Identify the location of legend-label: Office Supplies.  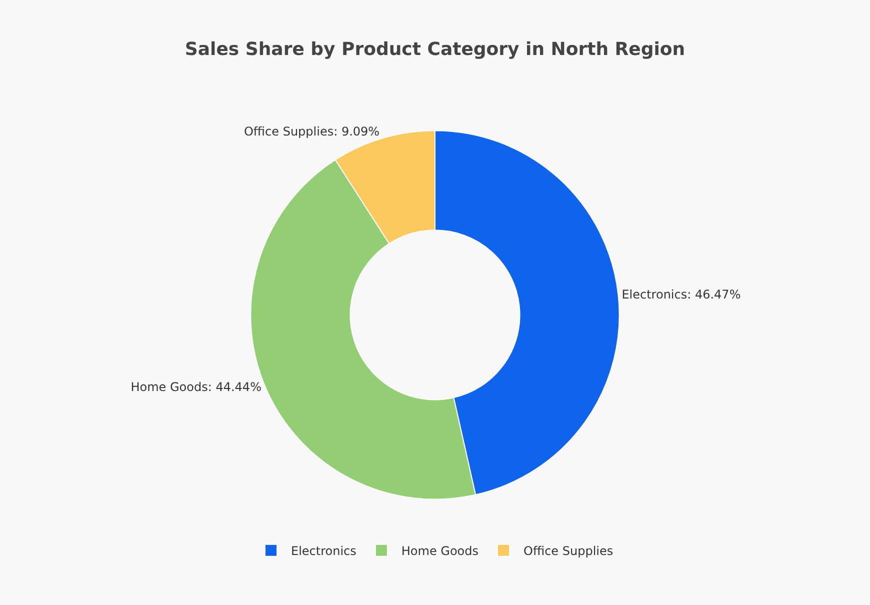
(569, 551).